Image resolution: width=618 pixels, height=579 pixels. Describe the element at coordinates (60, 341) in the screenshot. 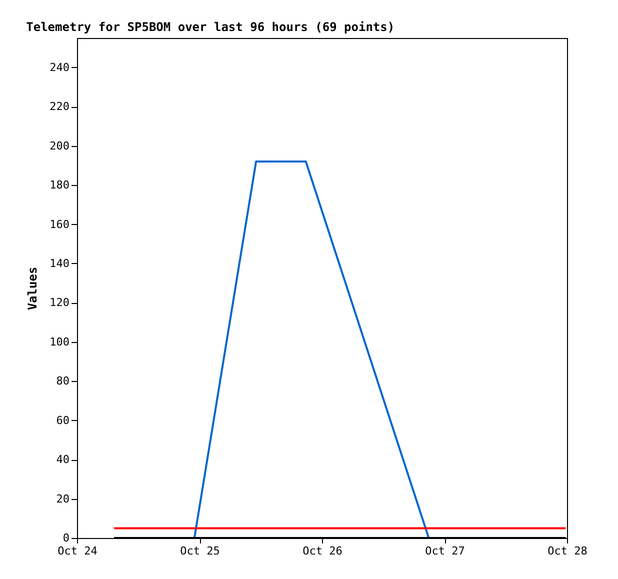

I see `y-tick-label: 100` at that location.